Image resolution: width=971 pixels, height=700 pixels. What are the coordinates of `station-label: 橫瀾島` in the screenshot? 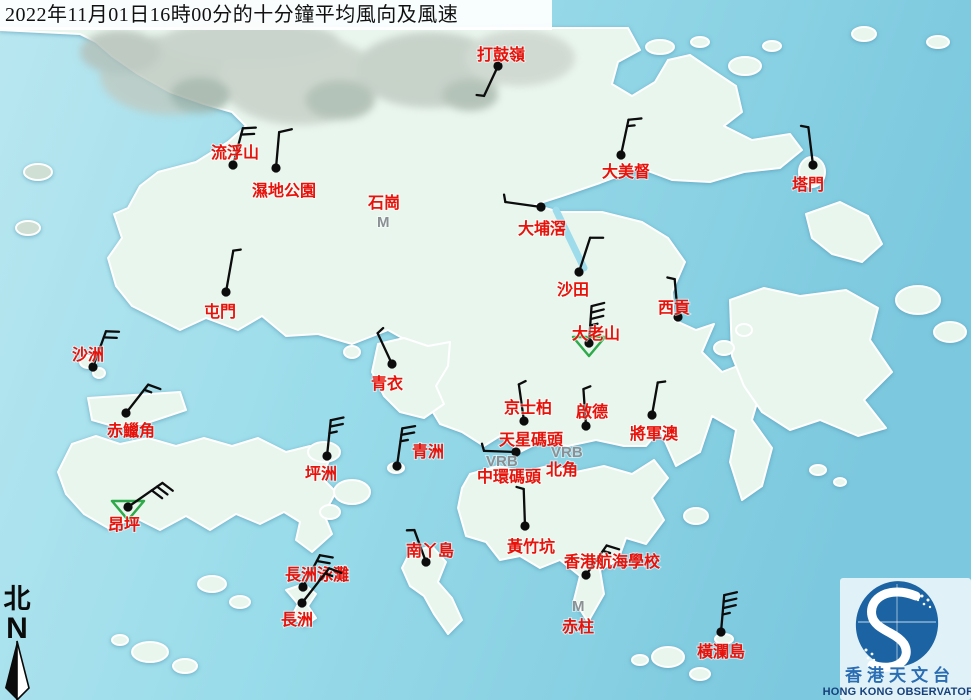 It's located at (721, 651).